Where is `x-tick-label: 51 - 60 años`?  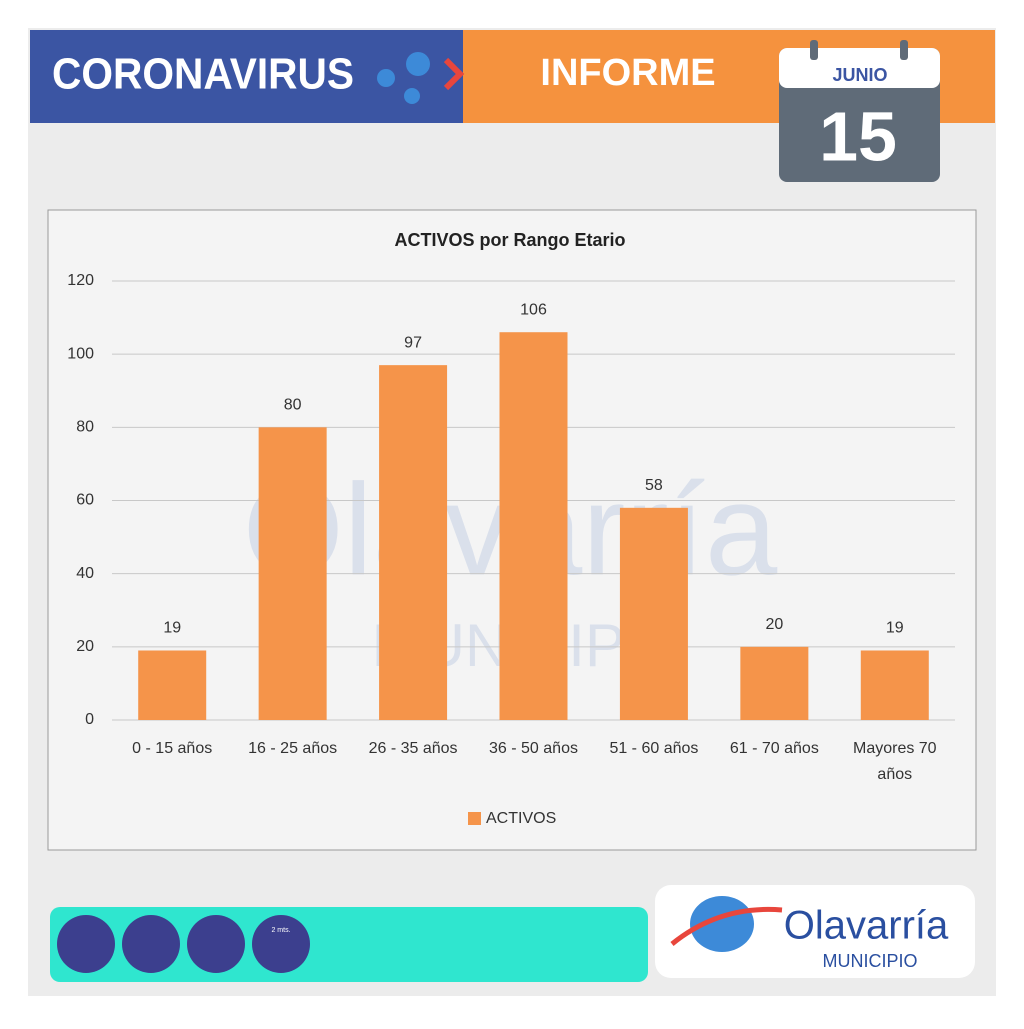 x-tick-label: 51 - 60 años is located at coordinates (654, 748).